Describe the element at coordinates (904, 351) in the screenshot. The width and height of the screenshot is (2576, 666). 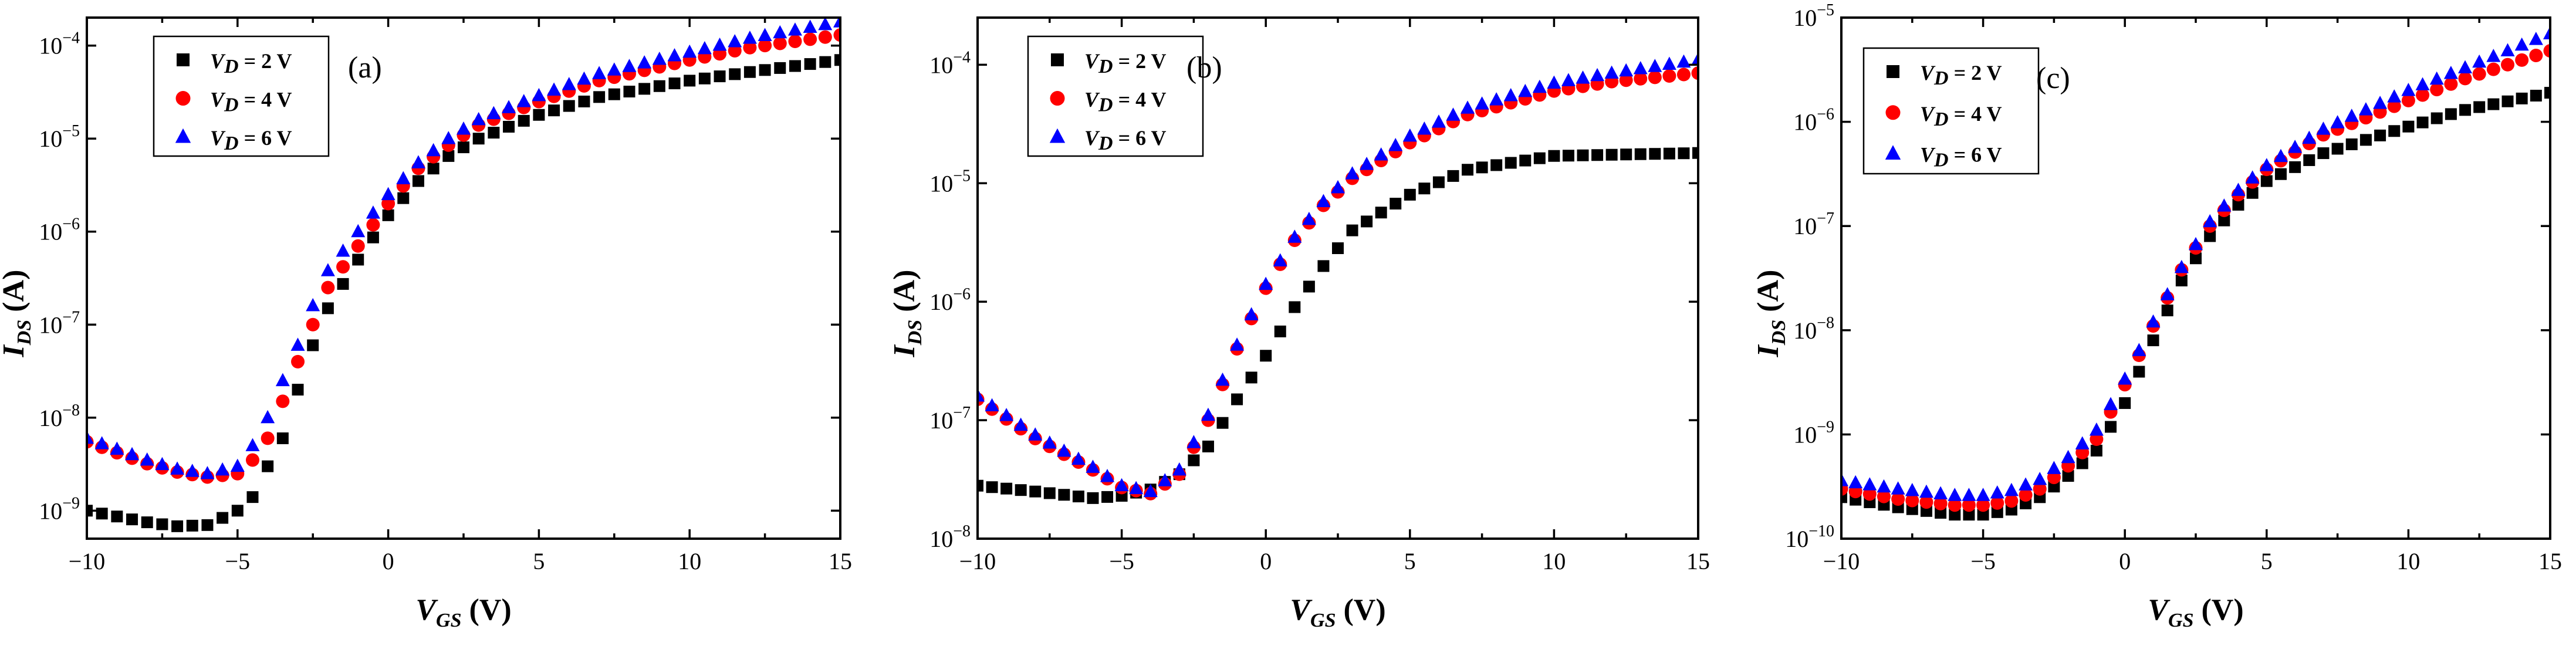
I see `y-axis-var: I` at that location.